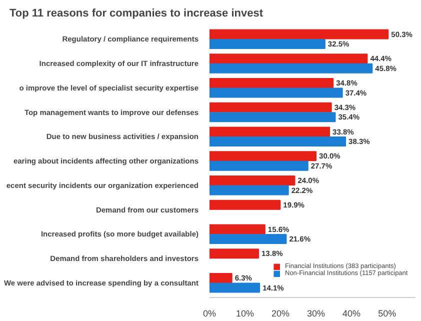 This screenshot has width=421, height=321. Describe the element at coordinates (316, 313) in the screenshot. I see `x-tick-label: 30%` at that location.